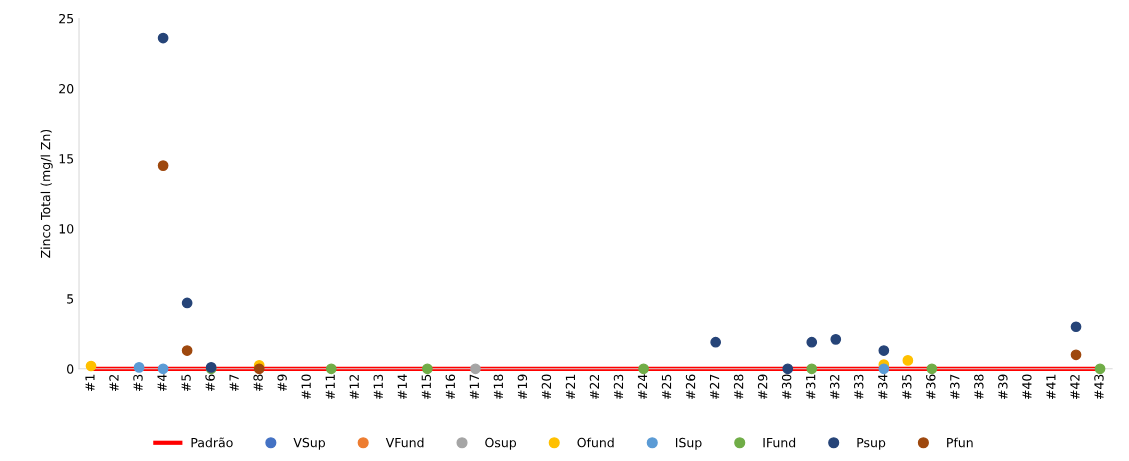 The width and height of the screenshot is (1129, 461). I want to click on x-tick-label: #23, so click(618, 387).